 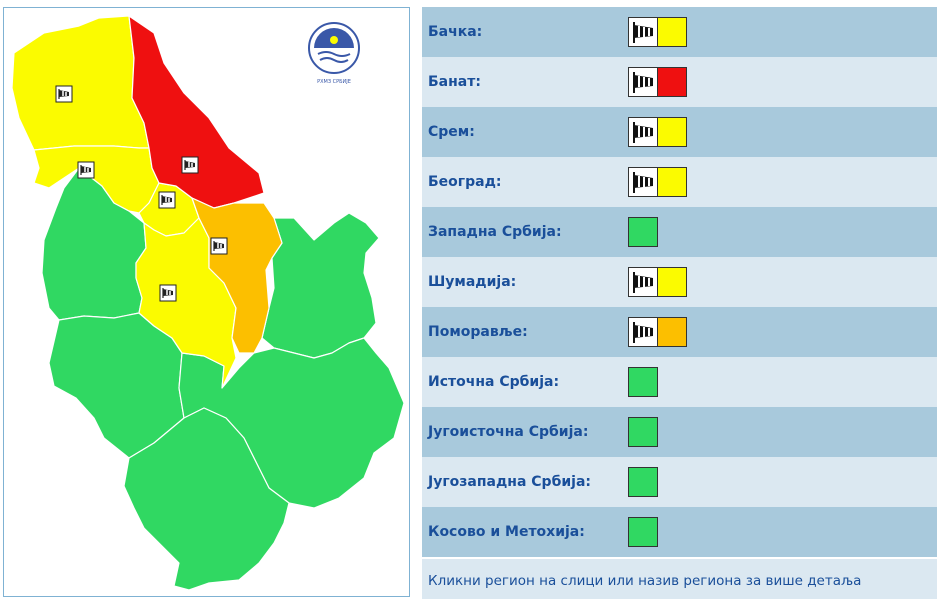 I want to click on region-row-beograd: Београд:, so click(x=679, y=182).